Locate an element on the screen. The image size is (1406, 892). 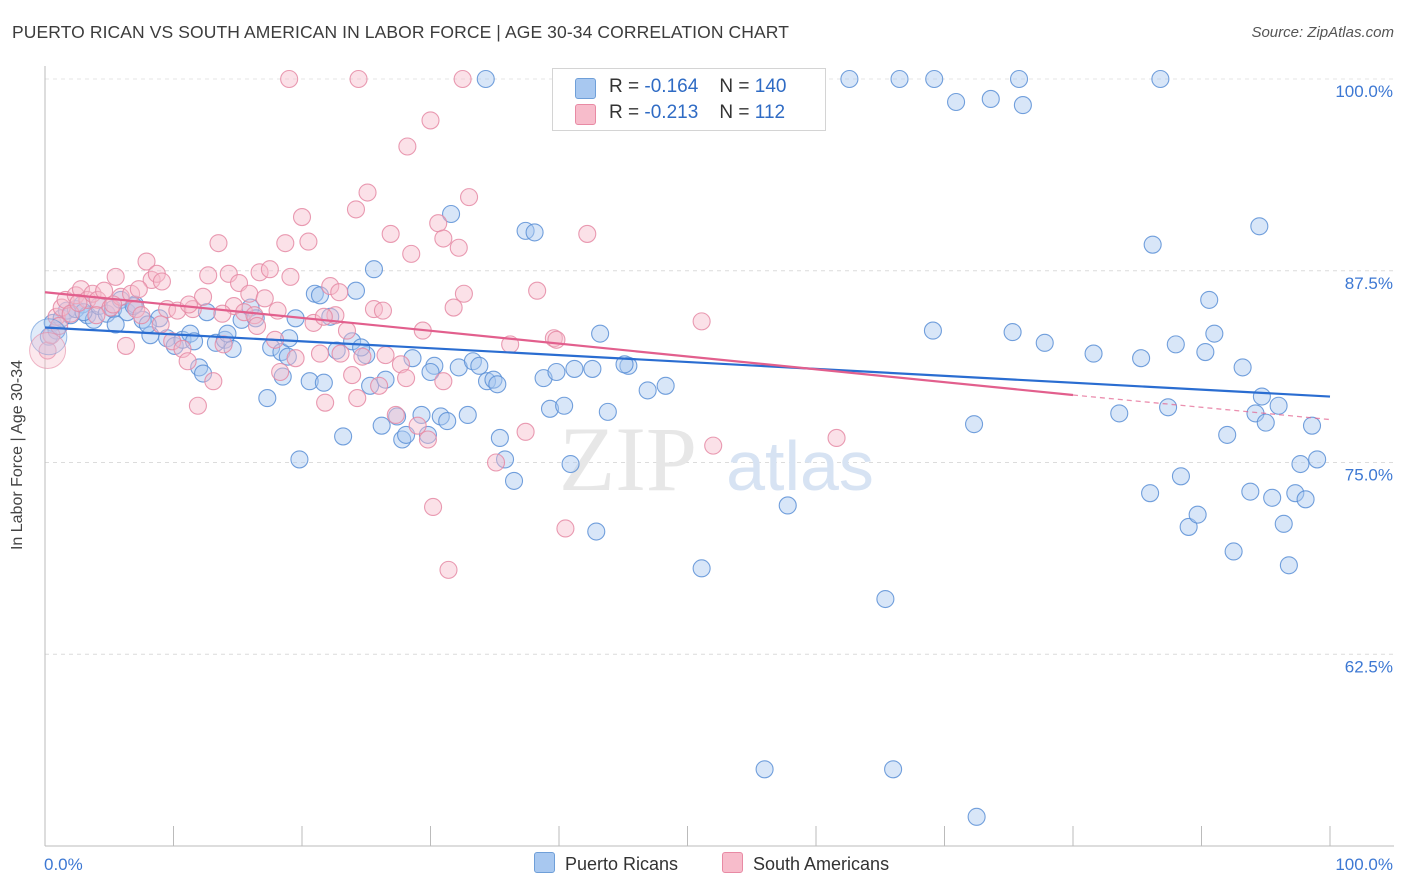
y-tick-label: 62.5% is located at coordinates (1369, 666).